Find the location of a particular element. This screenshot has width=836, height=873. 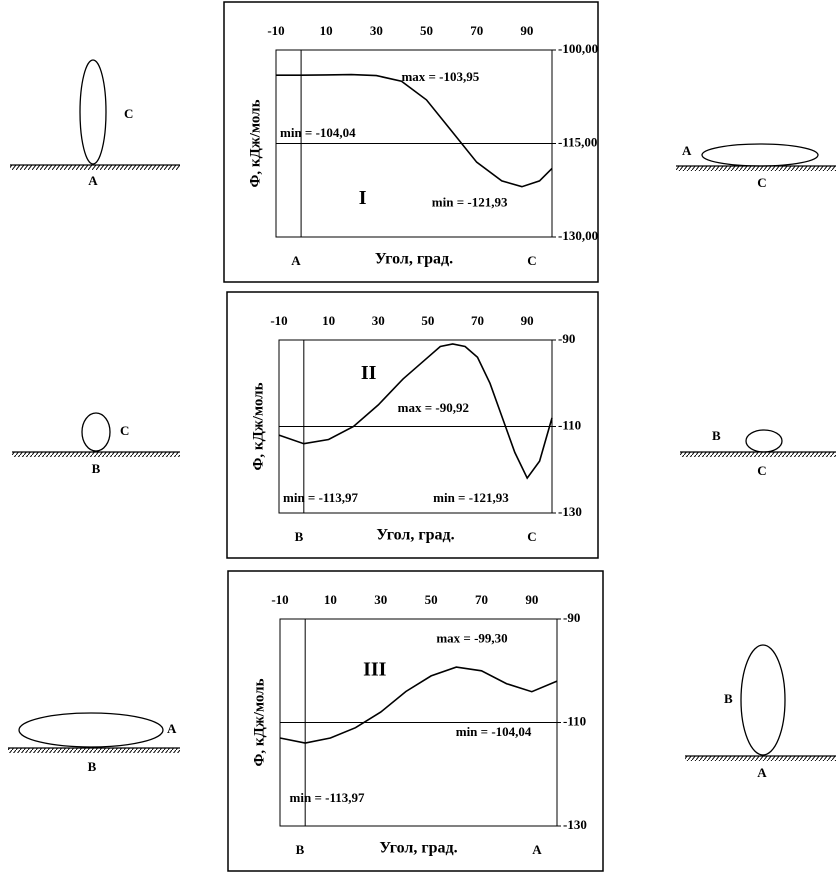

chart-title: III is located at coordinates (375, 669).